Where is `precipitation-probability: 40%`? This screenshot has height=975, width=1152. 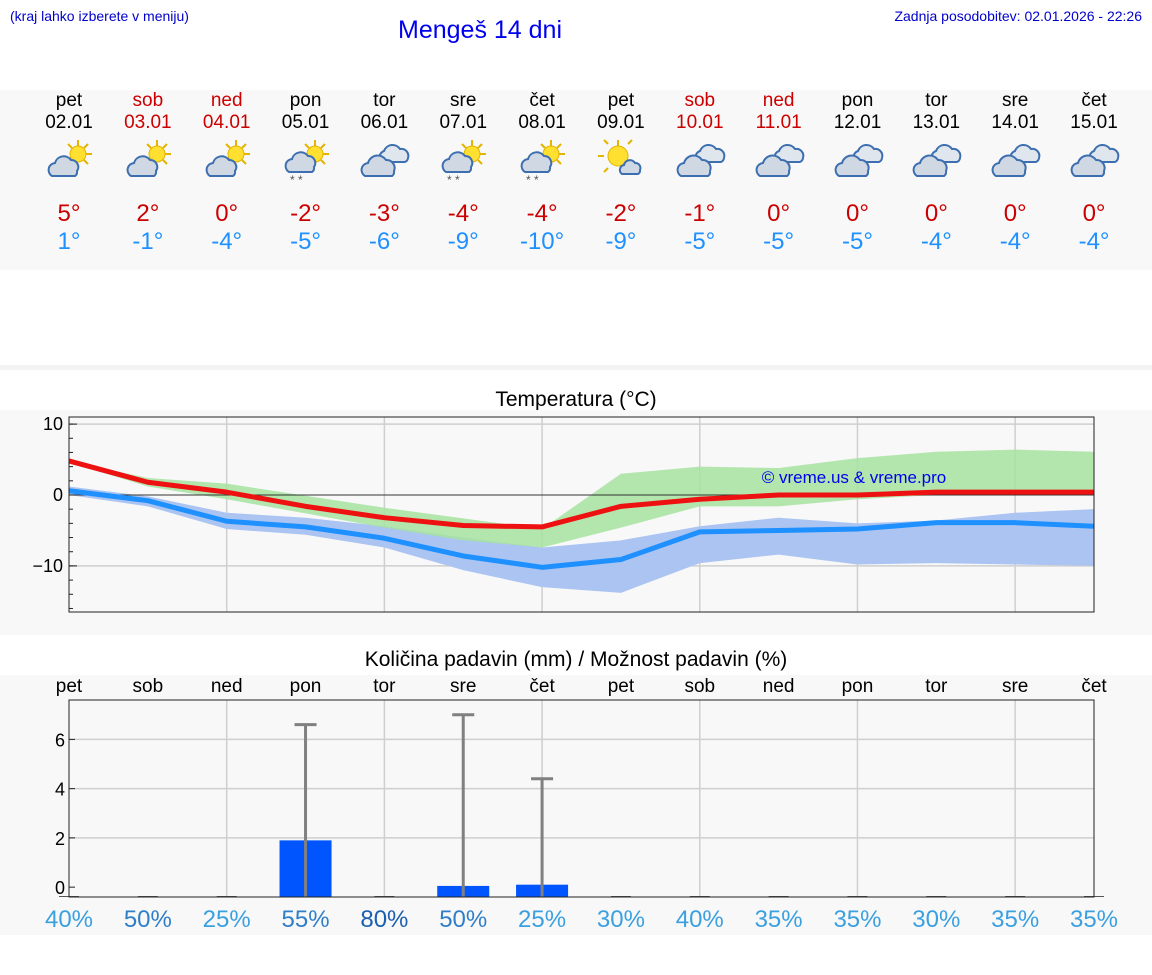
precipitation-probability: 40% is located at coordinates (69, 919).